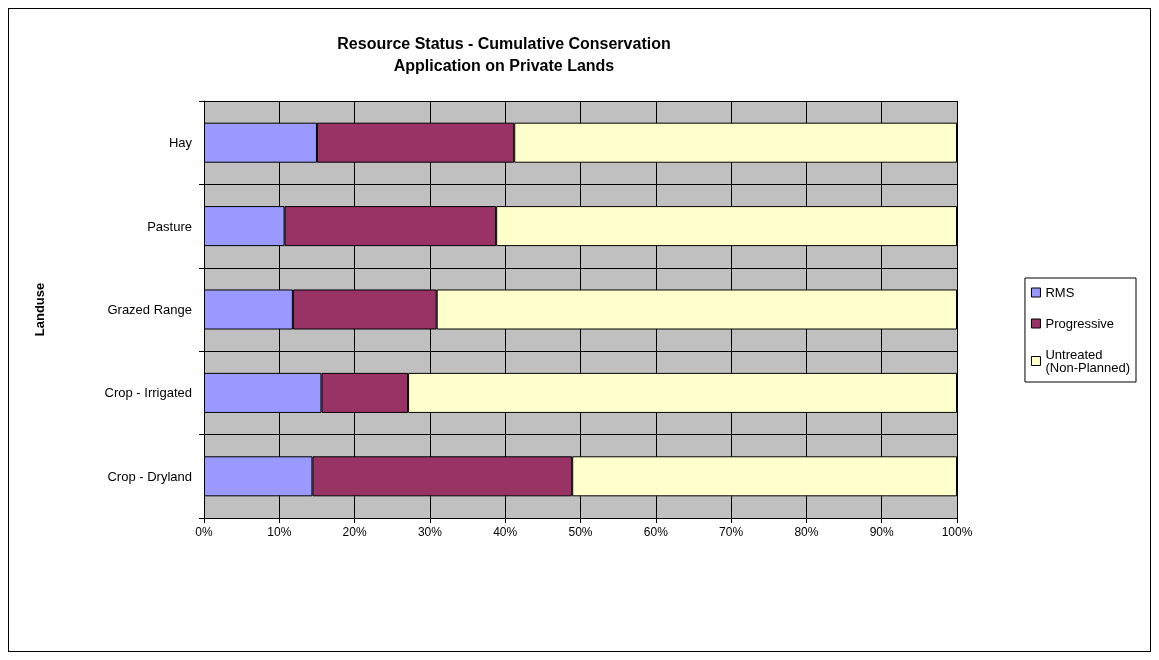  Describe the element at coordinates (957, 532) in the screenshot. I see `x-tick-label: 100%` at that location.